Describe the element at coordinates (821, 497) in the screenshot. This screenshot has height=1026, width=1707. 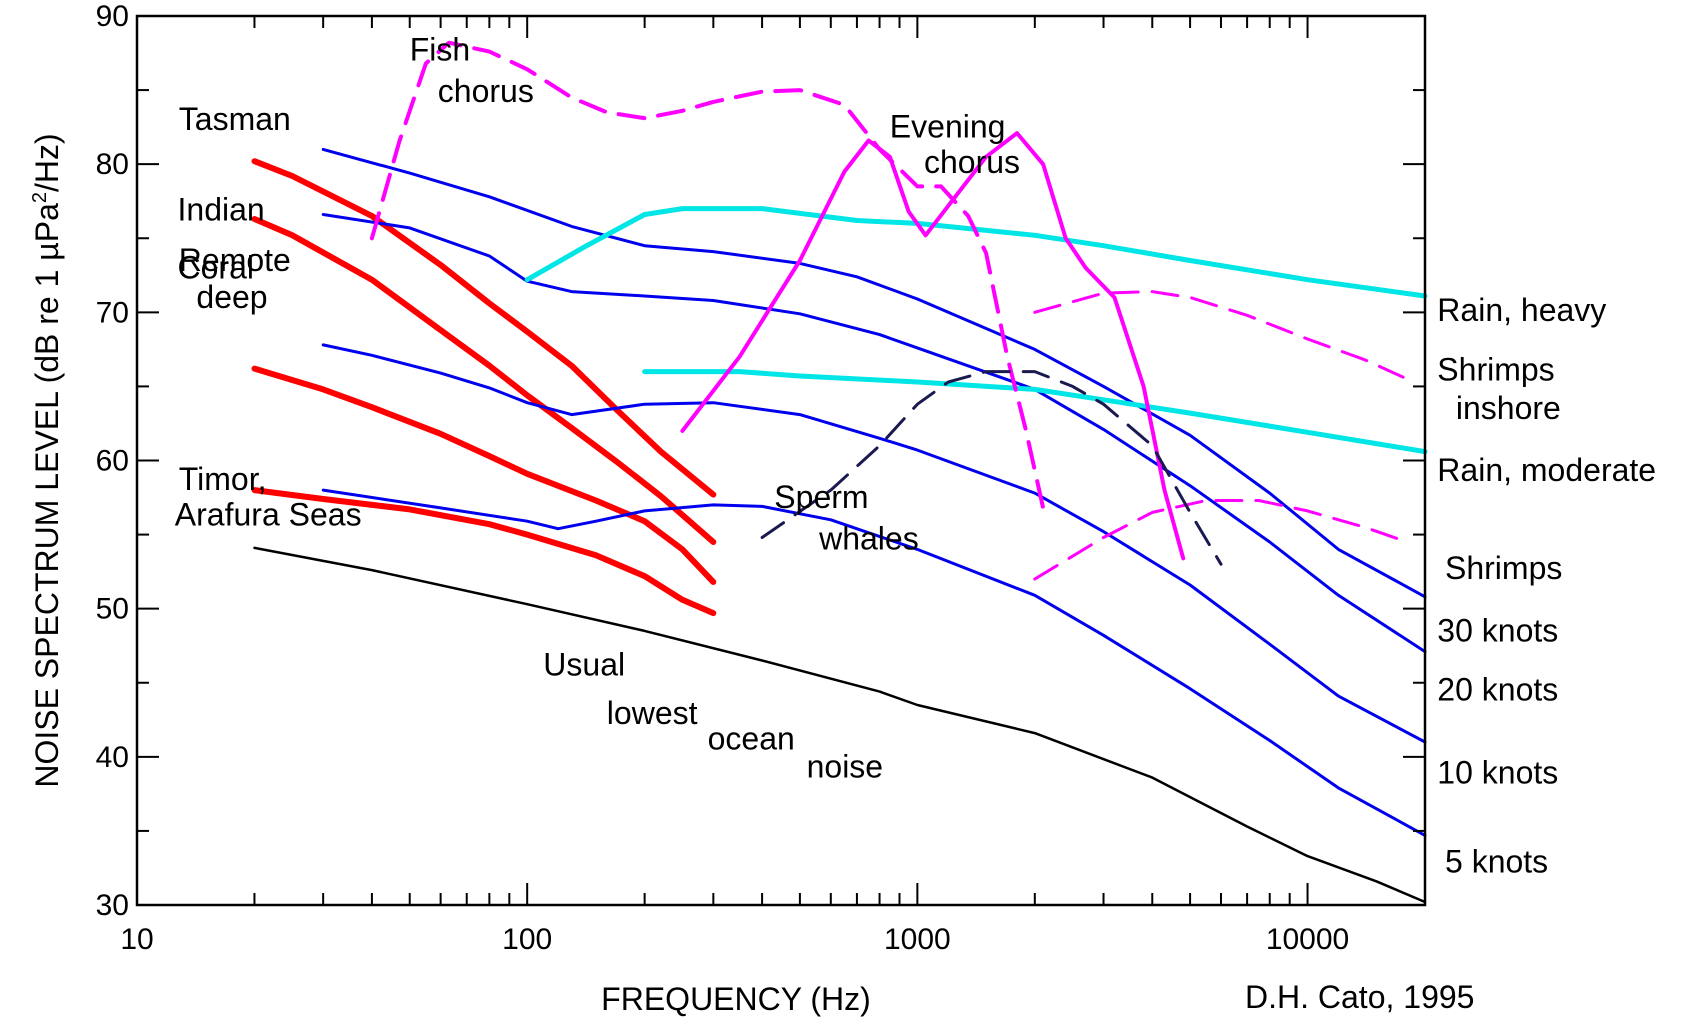
I see `curve-label: Sperm` at that location.